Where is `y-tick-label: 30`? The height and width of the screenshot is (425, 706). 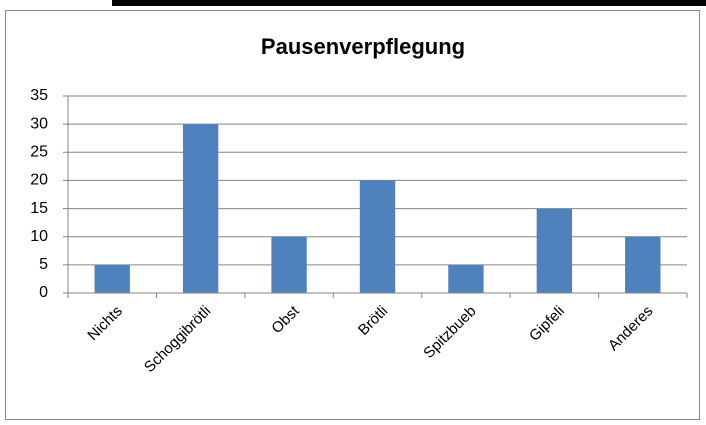 y-tick-label: 30 is located at coordinates (39, 123).